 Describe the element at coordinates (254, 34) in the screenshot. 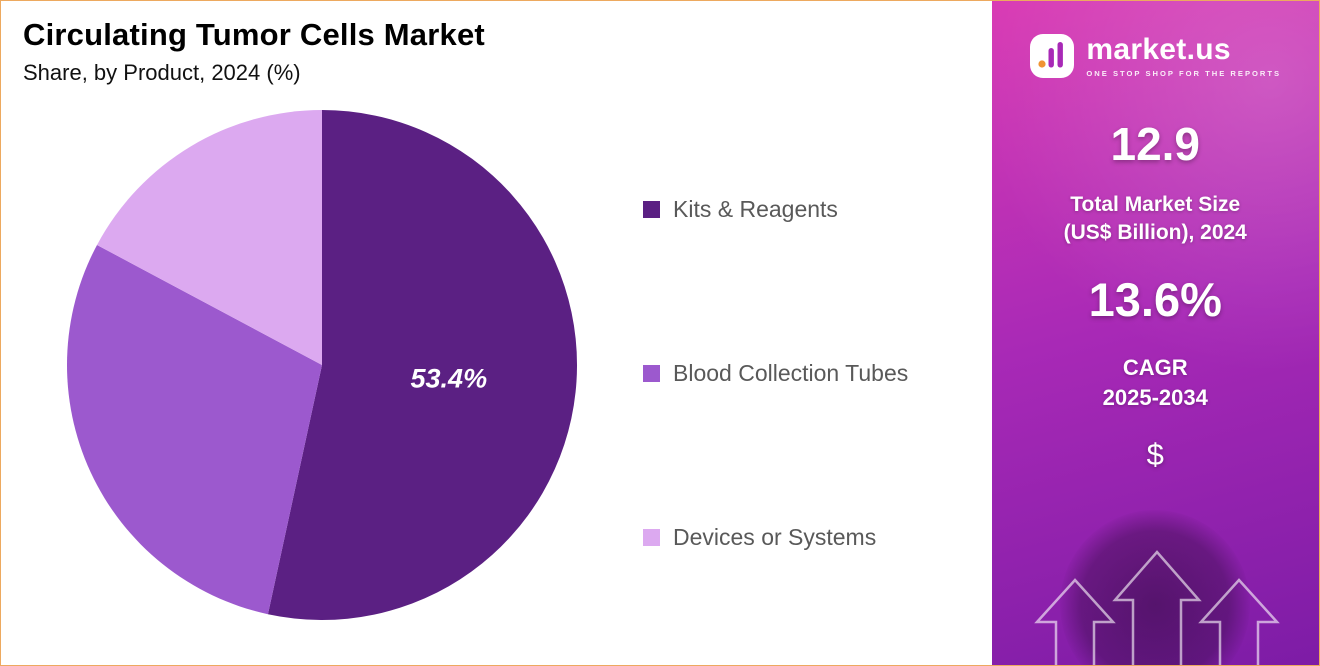

I see `chart-title: Circulating Tumor Cells Market` at that location.